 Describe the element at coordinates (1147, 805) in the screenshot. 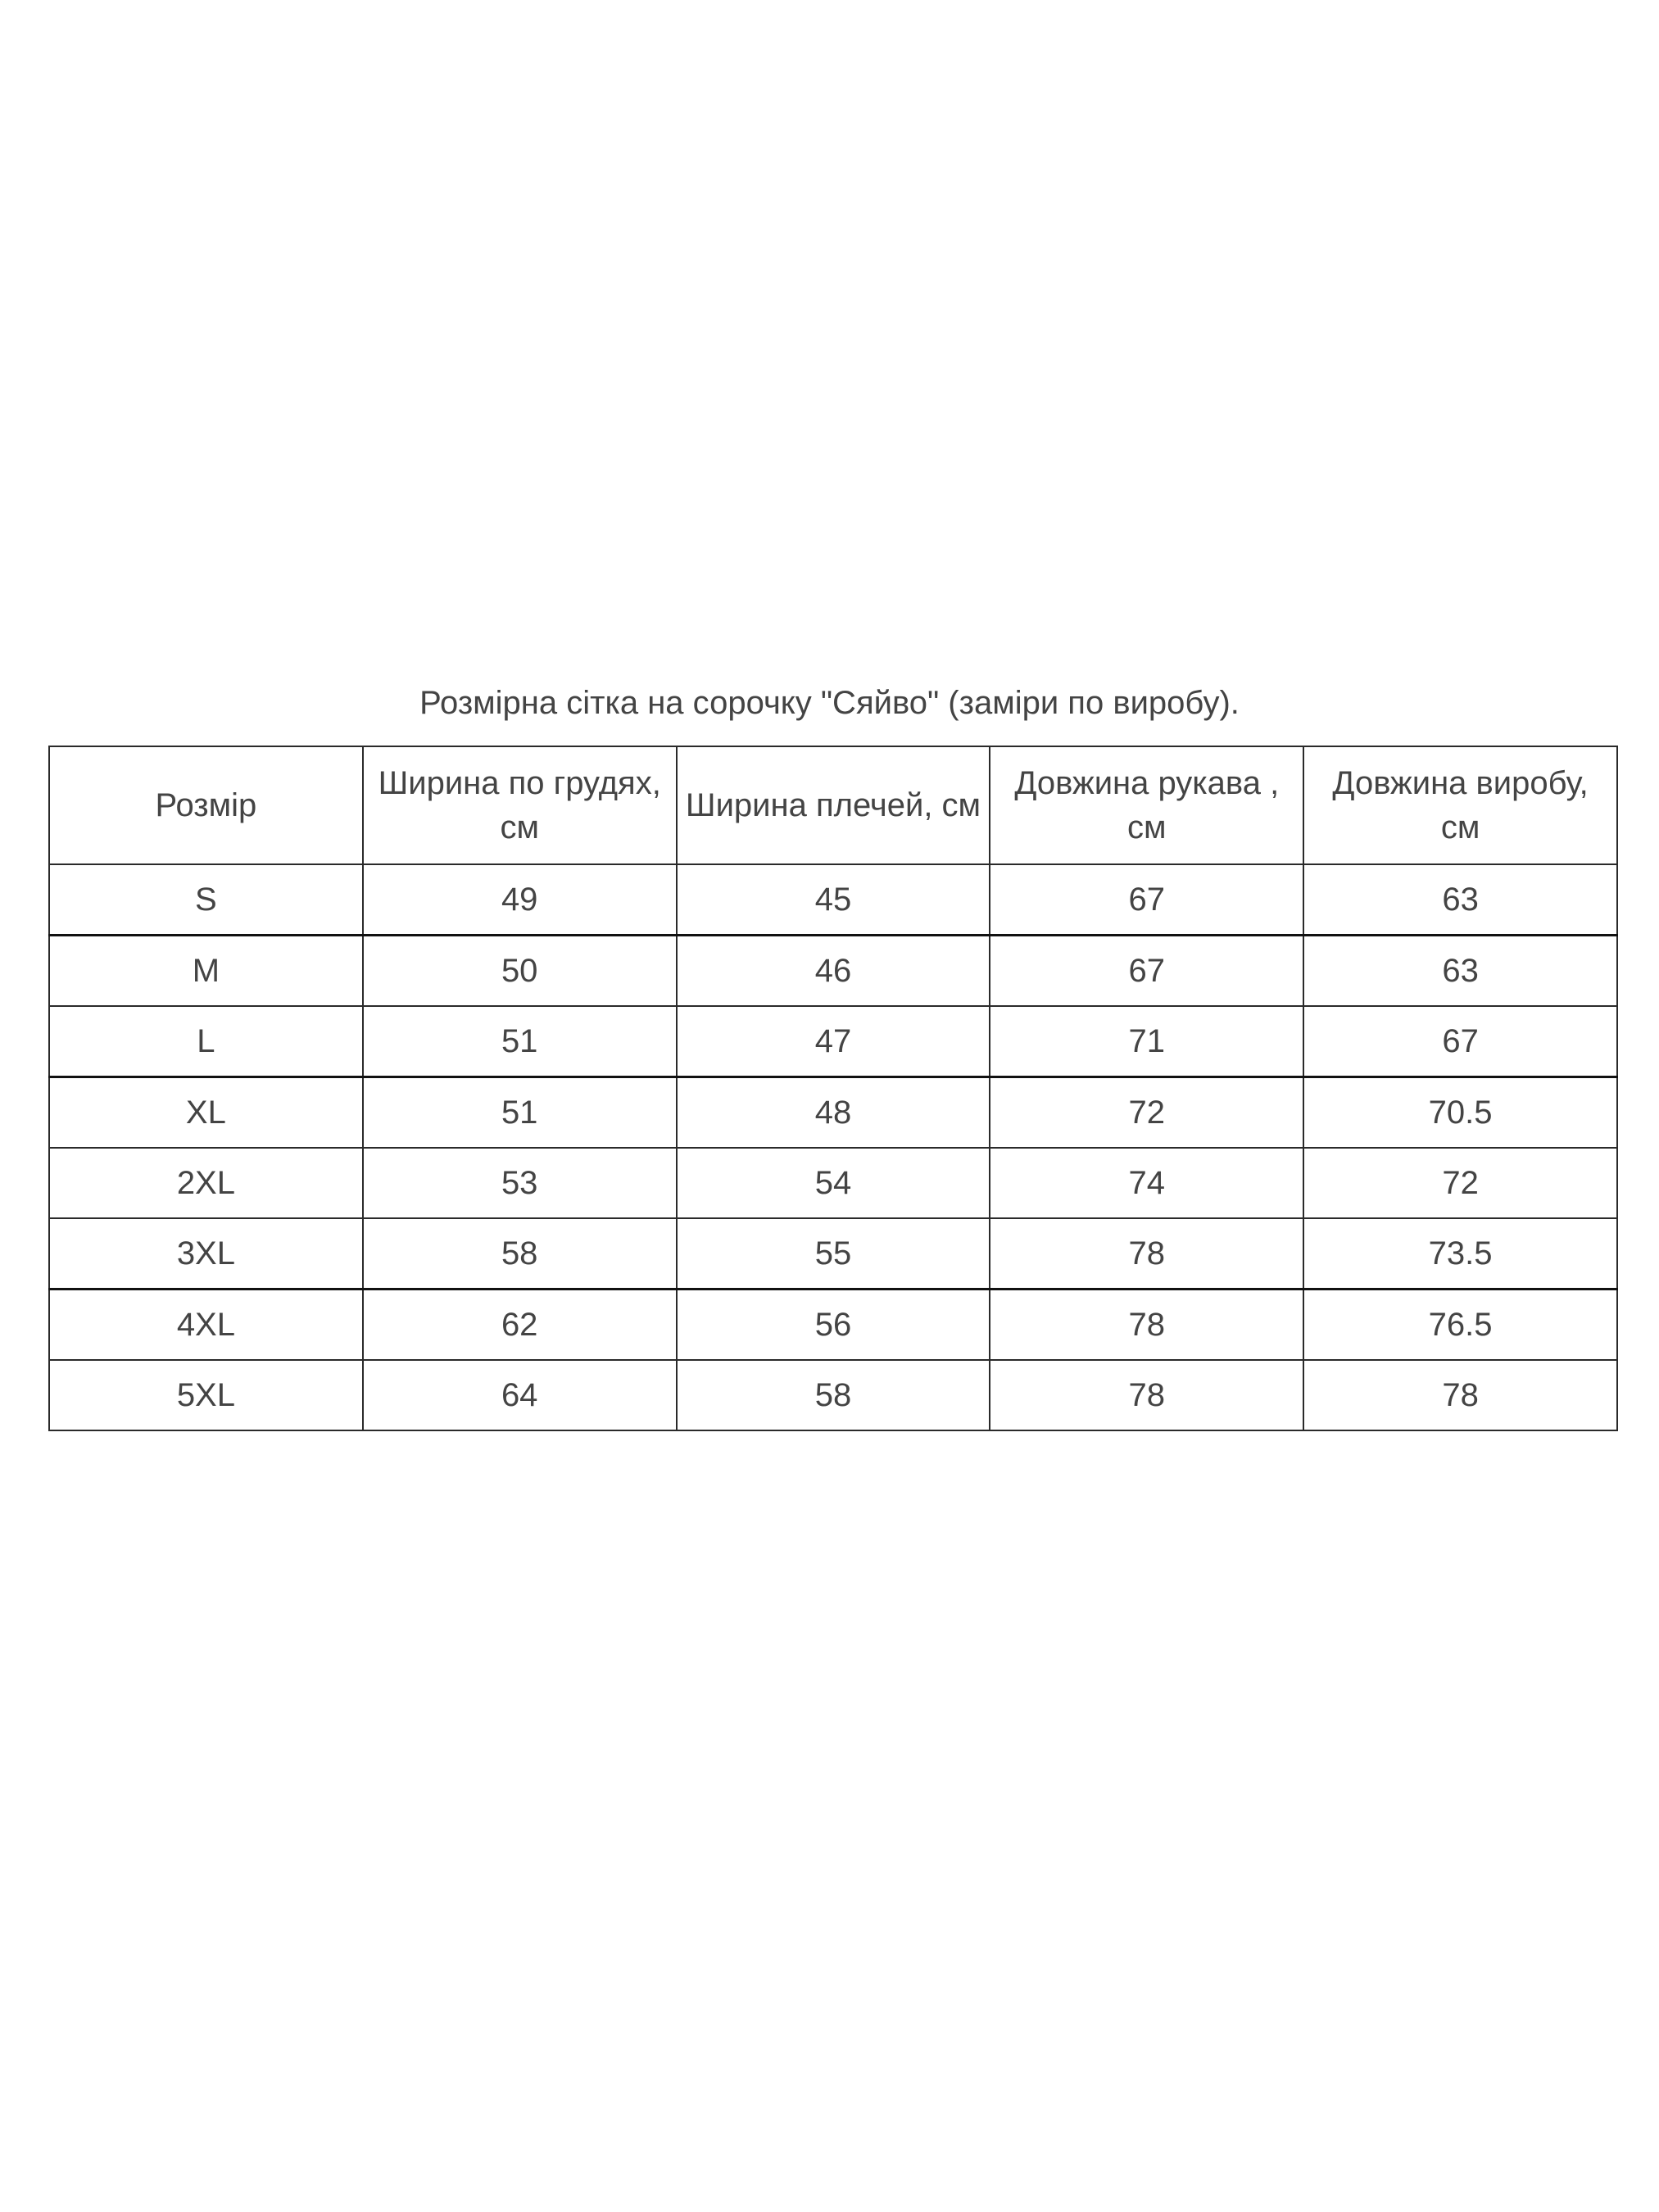

I see `column-header: Довжина рукава , см` at that location.